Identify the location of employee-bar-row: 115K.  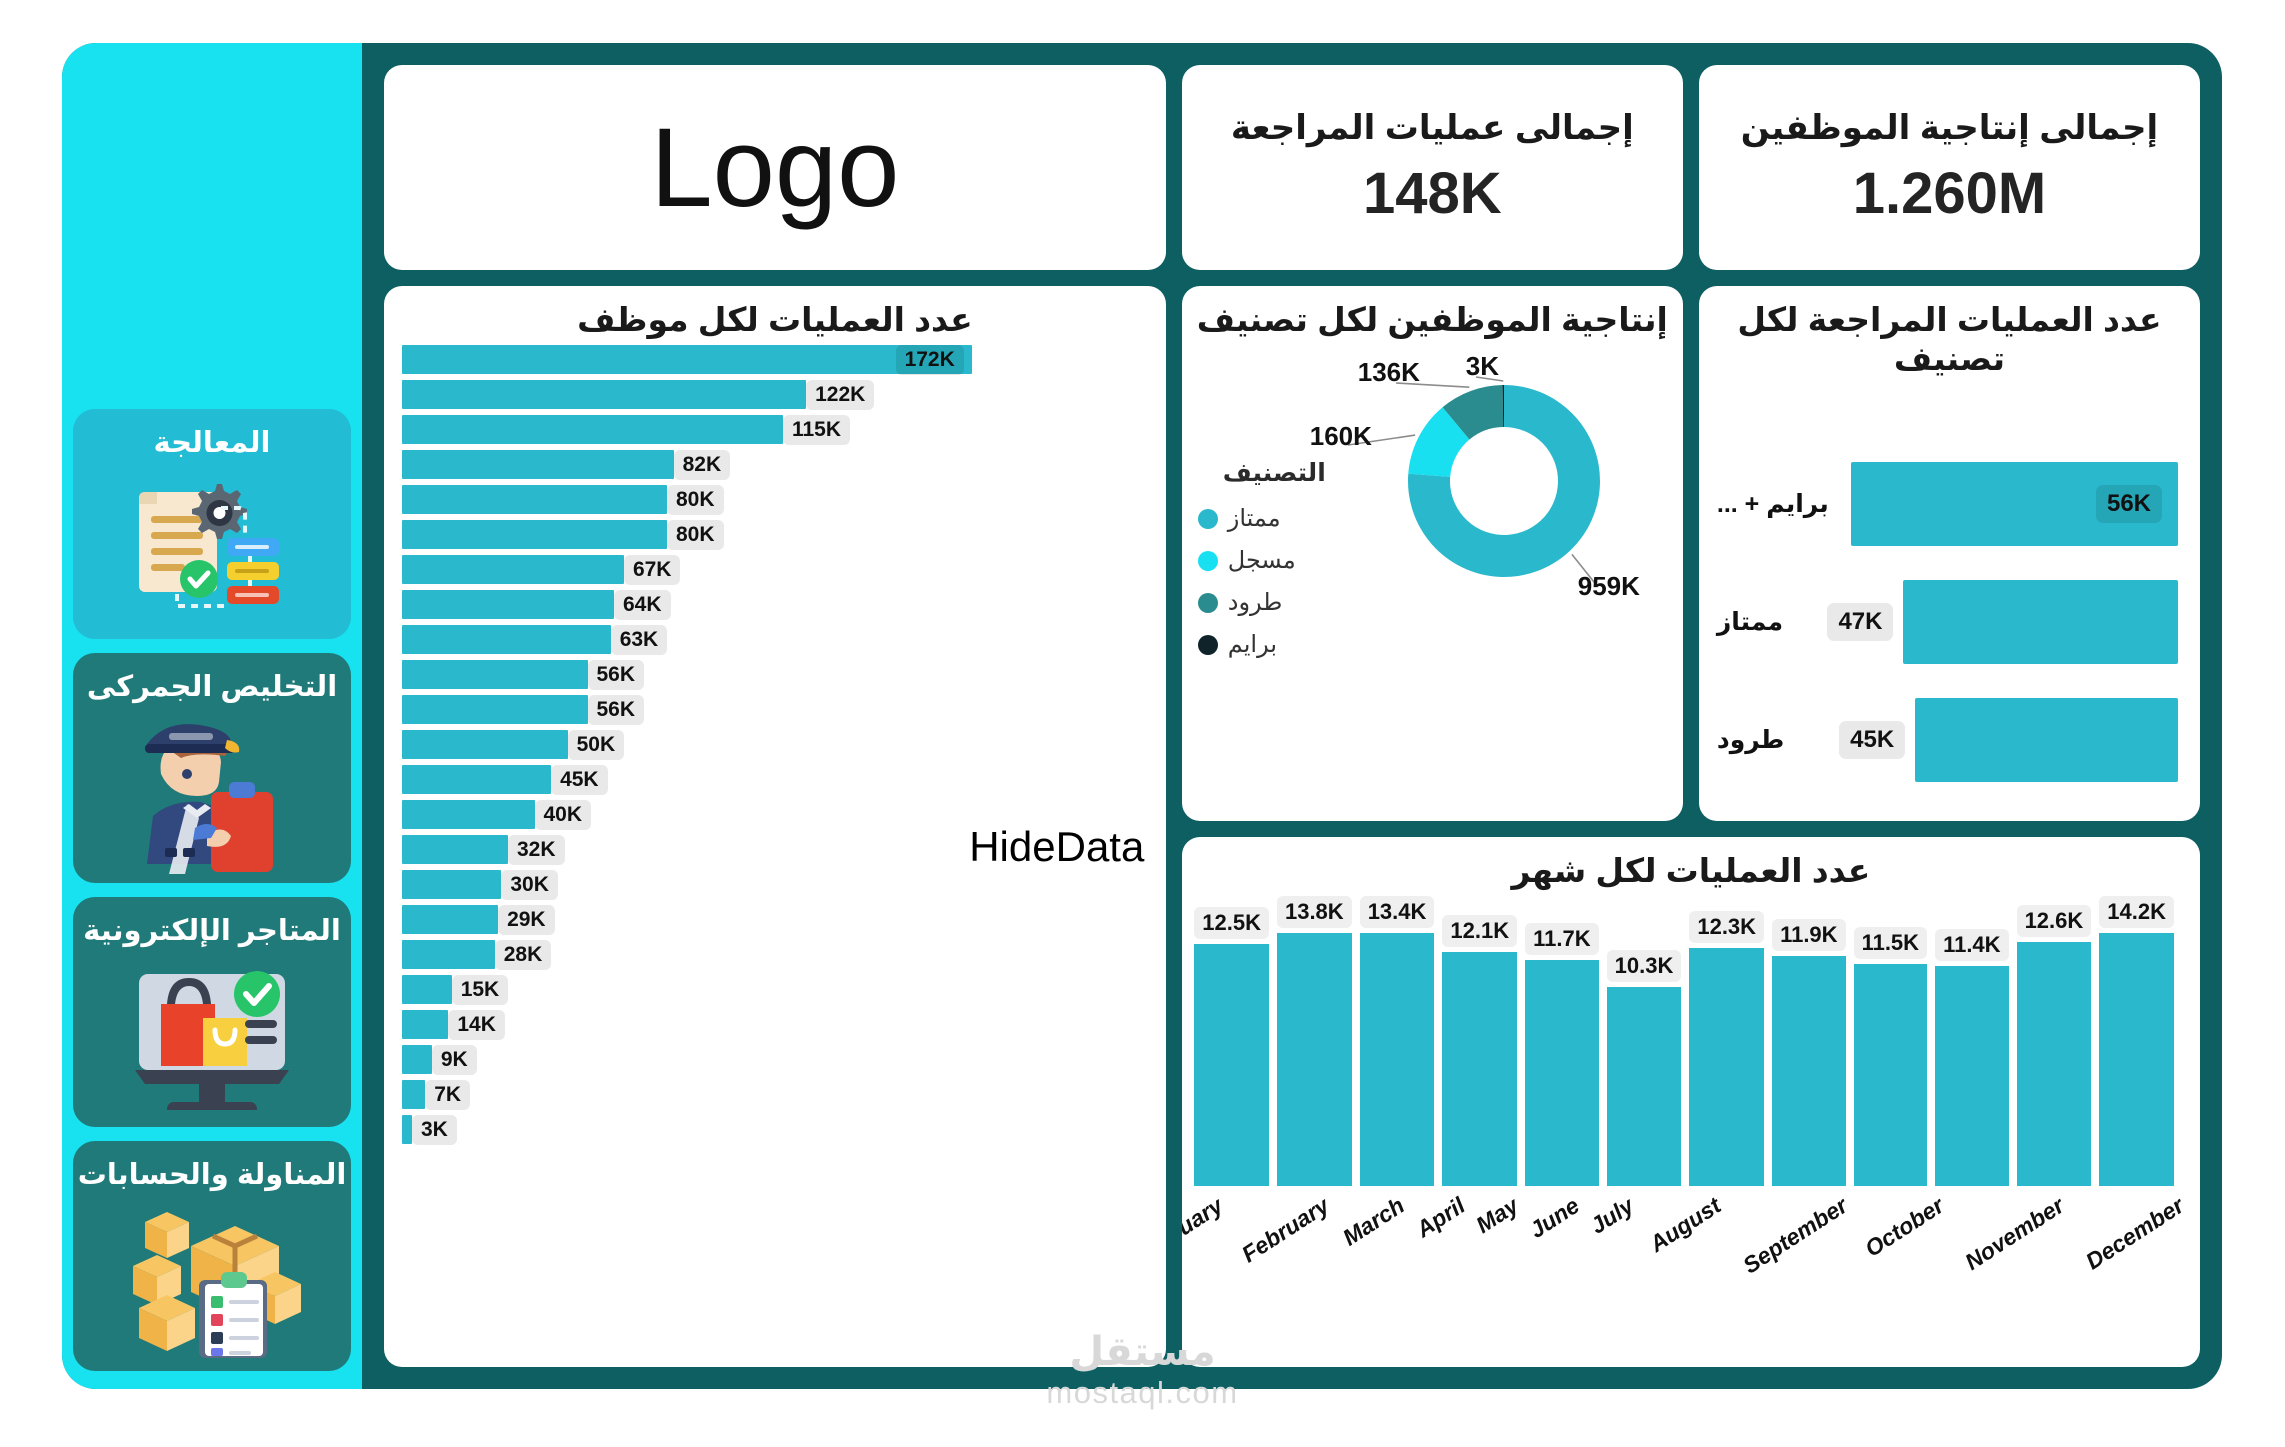
(687, 429).